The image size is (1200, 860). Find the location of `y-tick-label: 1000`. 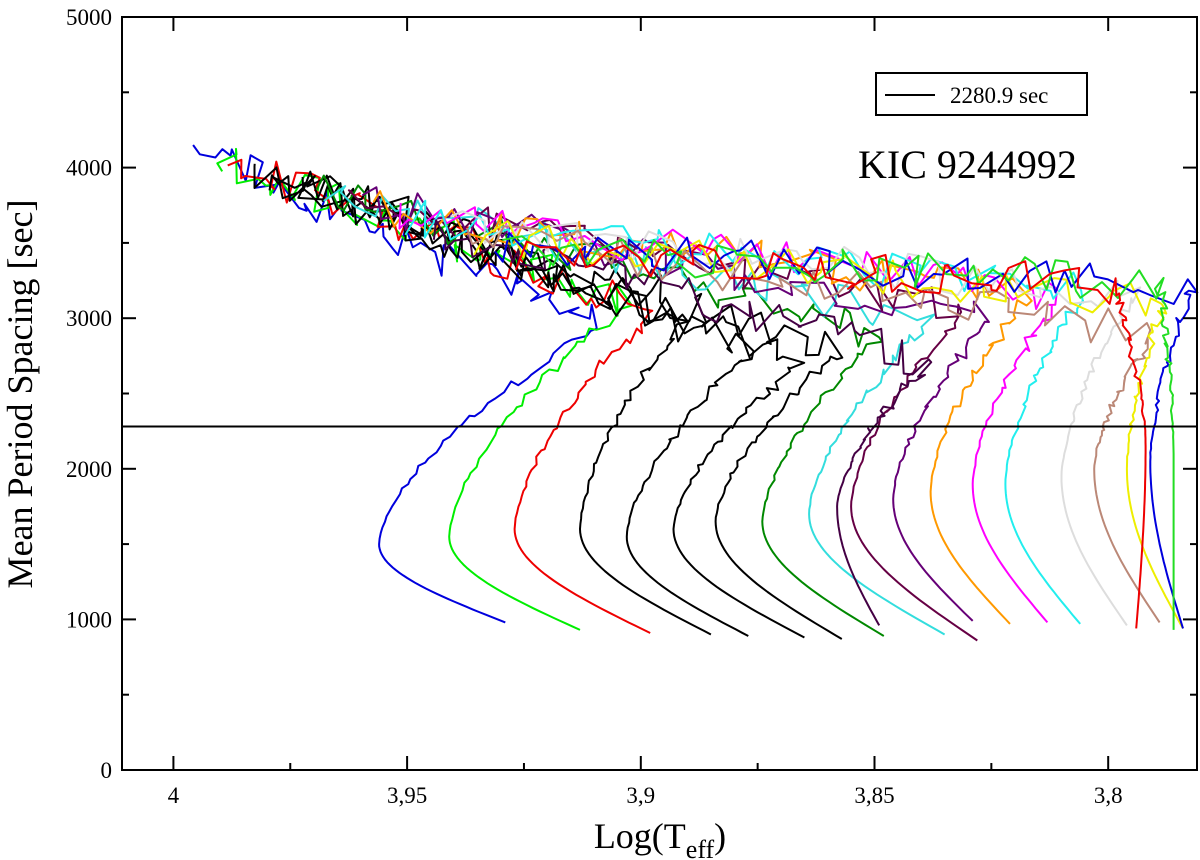

y-tick-label: 1000 is located at coordinates (89, 619).